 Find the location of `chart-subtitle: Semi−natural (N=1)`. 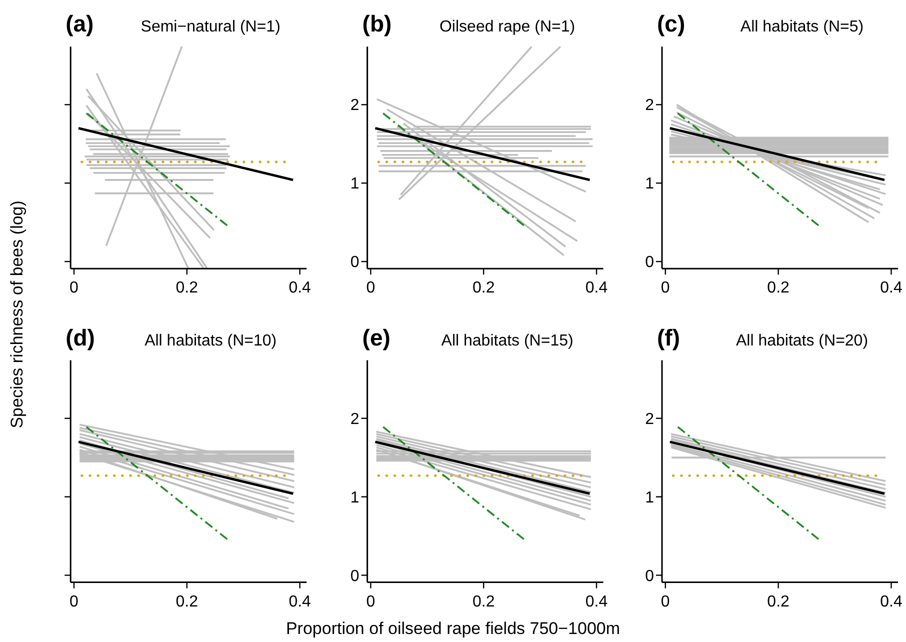

chart-subtitle: Semi−natural (N=1) is located at coordinates (210, 27).